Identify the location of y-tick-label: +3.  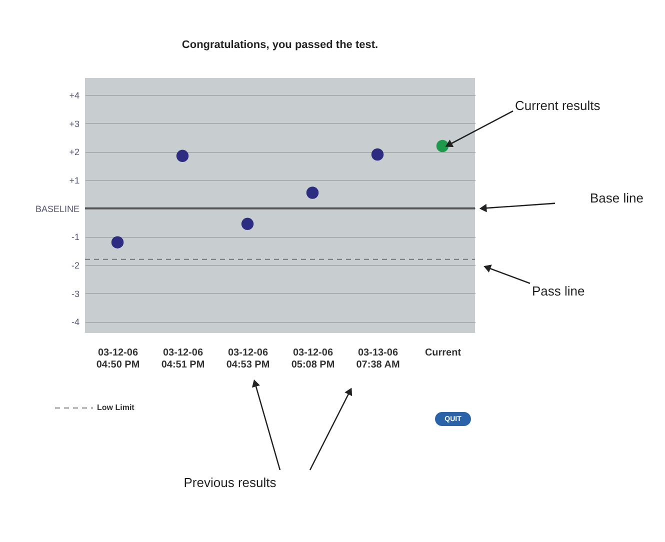
(74, 123).